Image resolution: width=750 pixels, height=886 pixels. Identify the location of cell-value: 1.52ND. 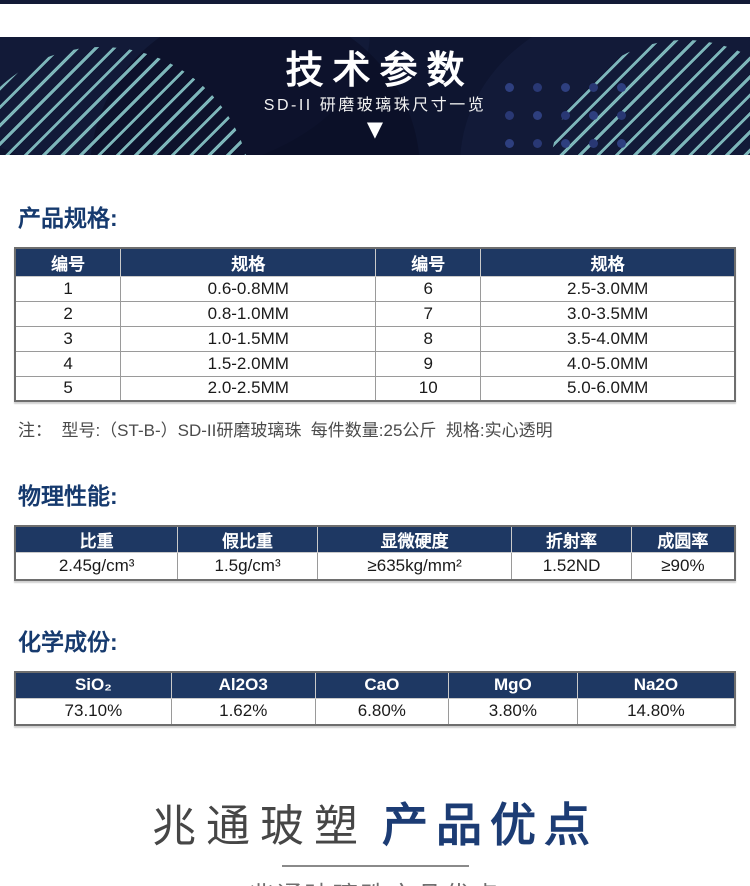
(571, 566).